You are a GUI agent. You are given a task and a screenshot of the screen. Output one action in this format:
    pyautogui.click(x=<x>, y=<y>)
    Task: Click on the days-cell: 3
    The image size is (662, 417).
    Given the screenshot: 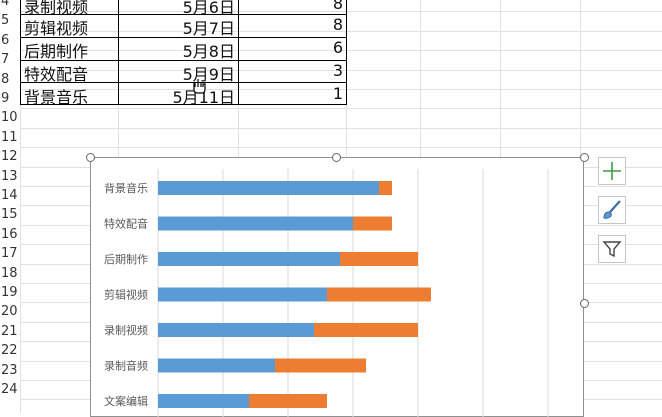 What is the action you would take?
    pyautogui.click(x=337, y=70)
    